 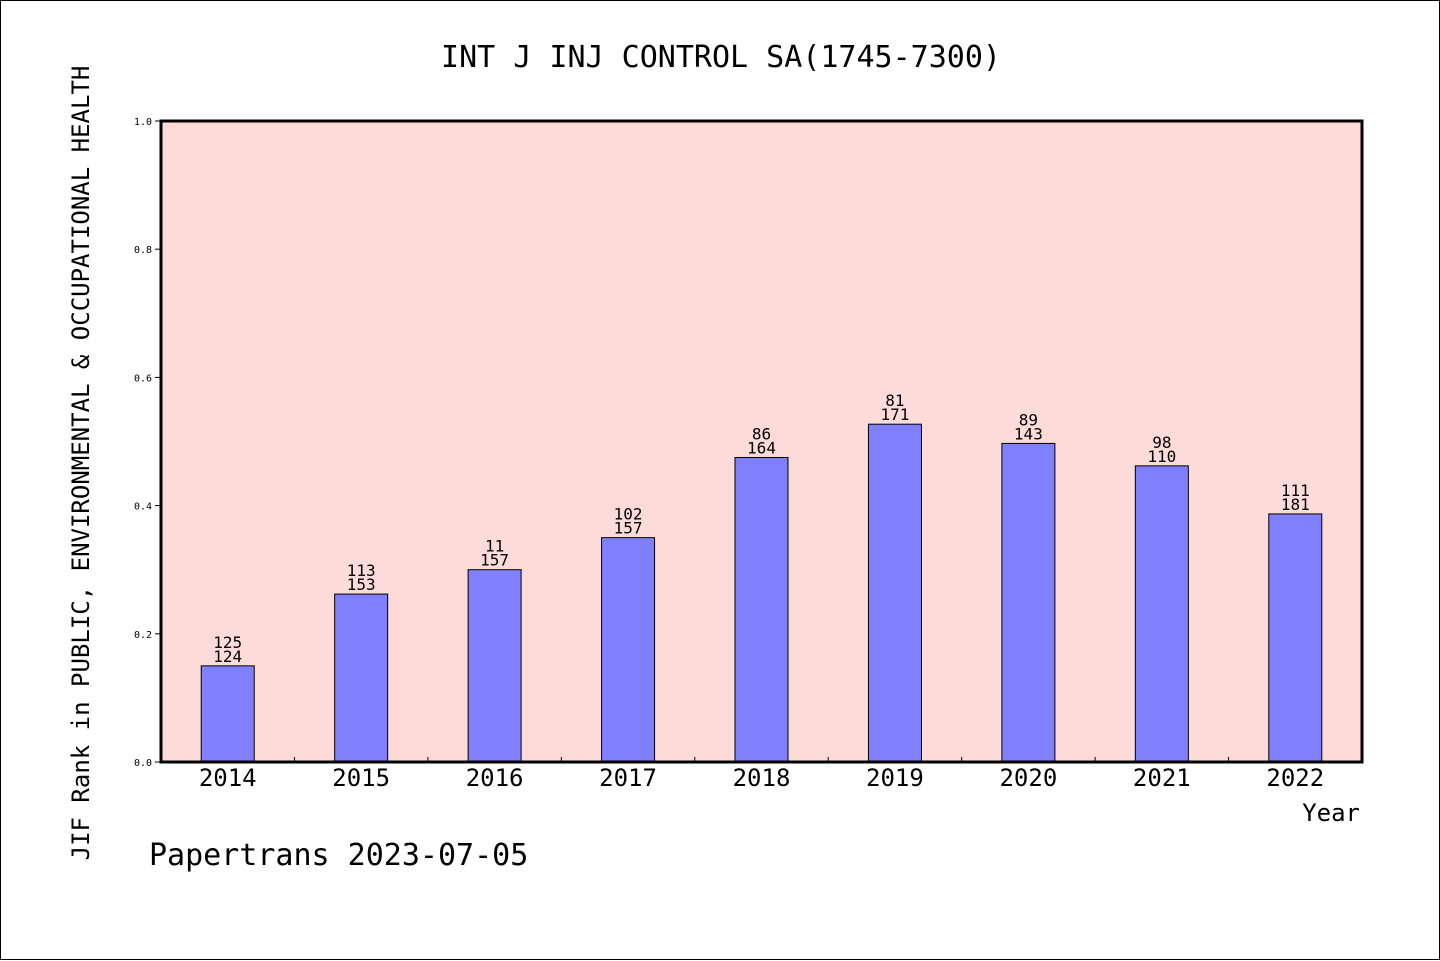 What do you see at coordinates (143, 763) in the screenshot?
I see `y-tick-label: 0.0` at bounding box center [143, 763].